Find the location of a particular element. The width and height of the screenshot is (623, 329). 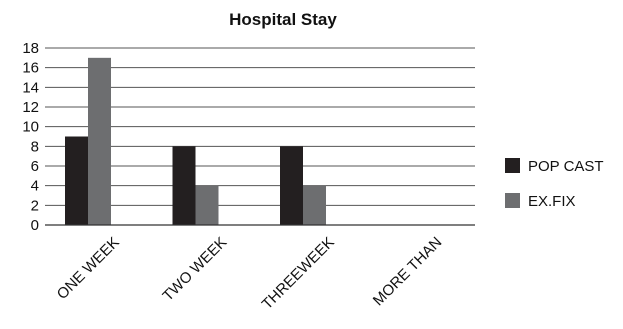

y-axis-ticks: 0 2 4 6 8 10 12 14 16 18 is located at coordinates (30, 137).